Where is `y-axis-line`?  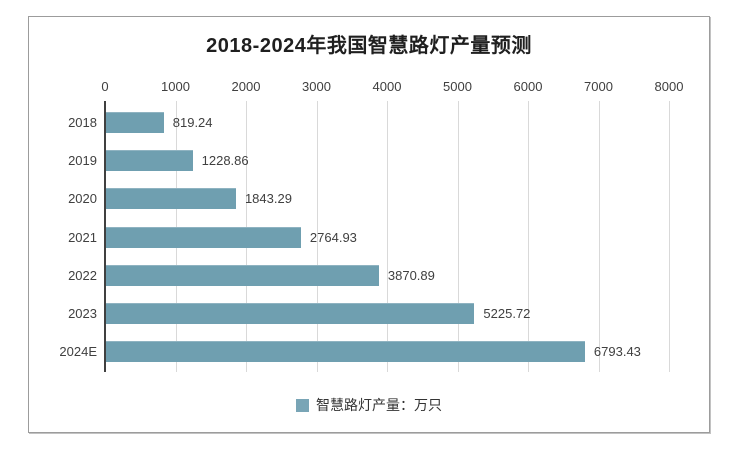 y-axis-line is located at coordinates (105, 236).